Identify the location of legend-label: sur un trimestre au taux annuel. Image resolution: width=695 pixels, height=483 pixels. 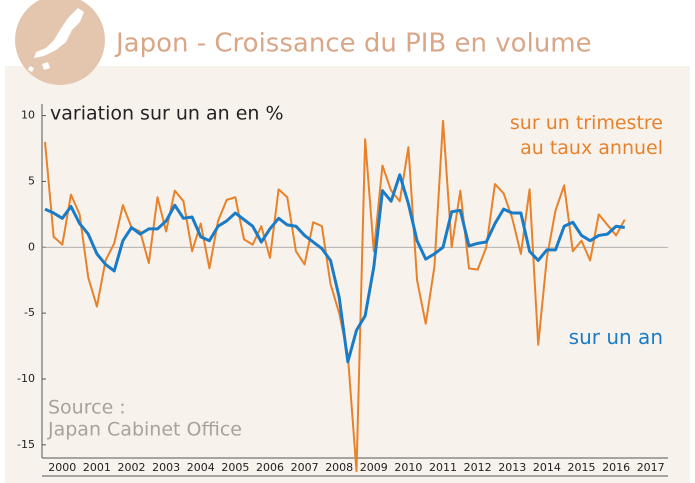
(586, 135).